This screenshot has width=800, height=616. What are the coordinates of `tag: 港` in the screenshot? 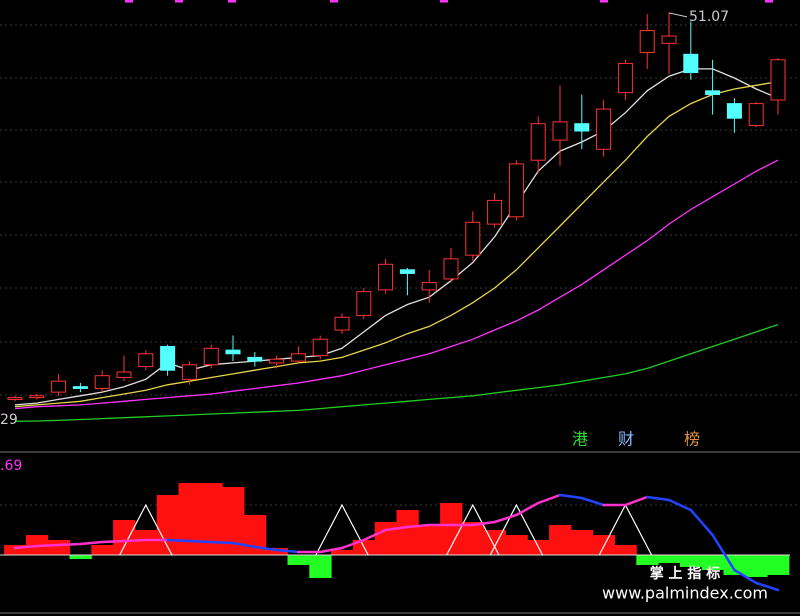 It's located at (580, 439).